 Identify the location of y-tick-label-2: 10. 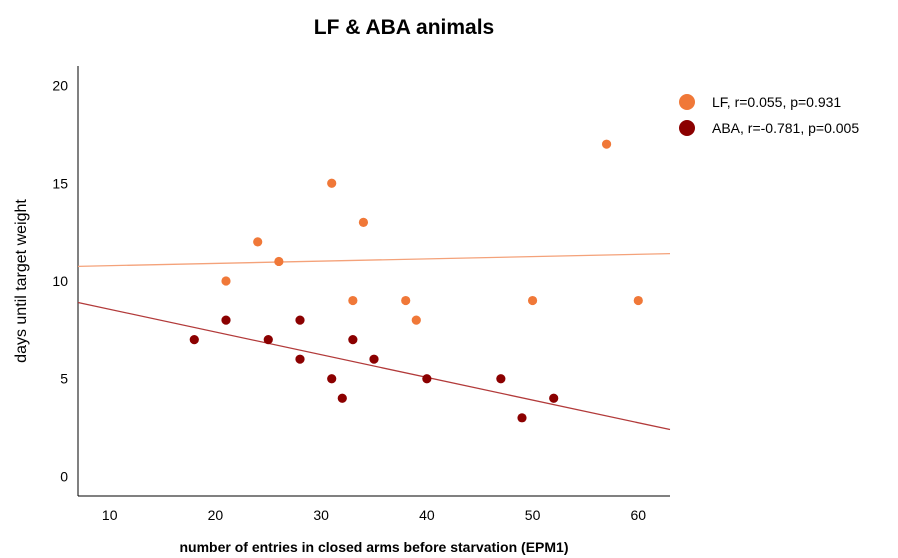
(60, 281).